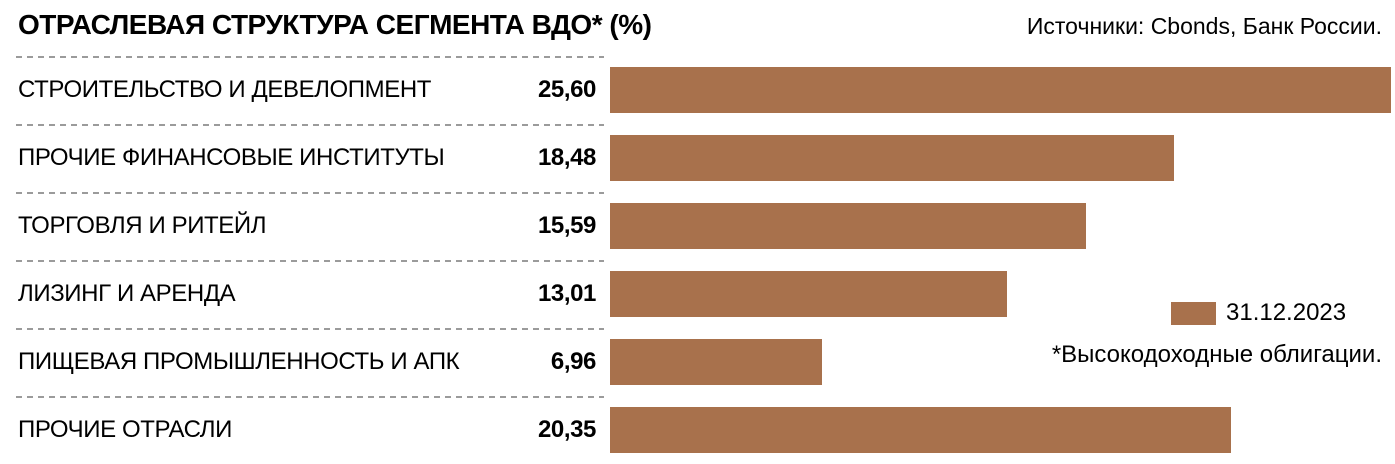 This screenshot has height=464, width=1395. What do you see at coordinates (231, 157) in the screenshot?
I see `category-label: ПРОЧИЕ ФИНАНСОВЫЕ ИНСТИТУТЫ` at bounding box center [231, 157].